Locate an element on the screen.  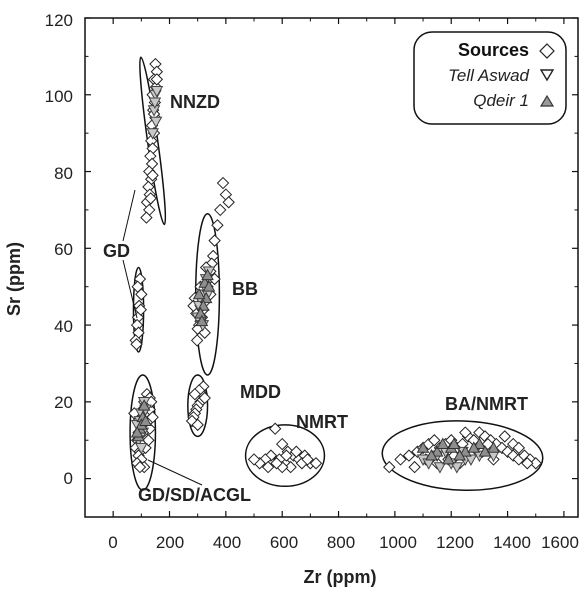
x-tick-label: 1600 is located at coordinates (560, 542).